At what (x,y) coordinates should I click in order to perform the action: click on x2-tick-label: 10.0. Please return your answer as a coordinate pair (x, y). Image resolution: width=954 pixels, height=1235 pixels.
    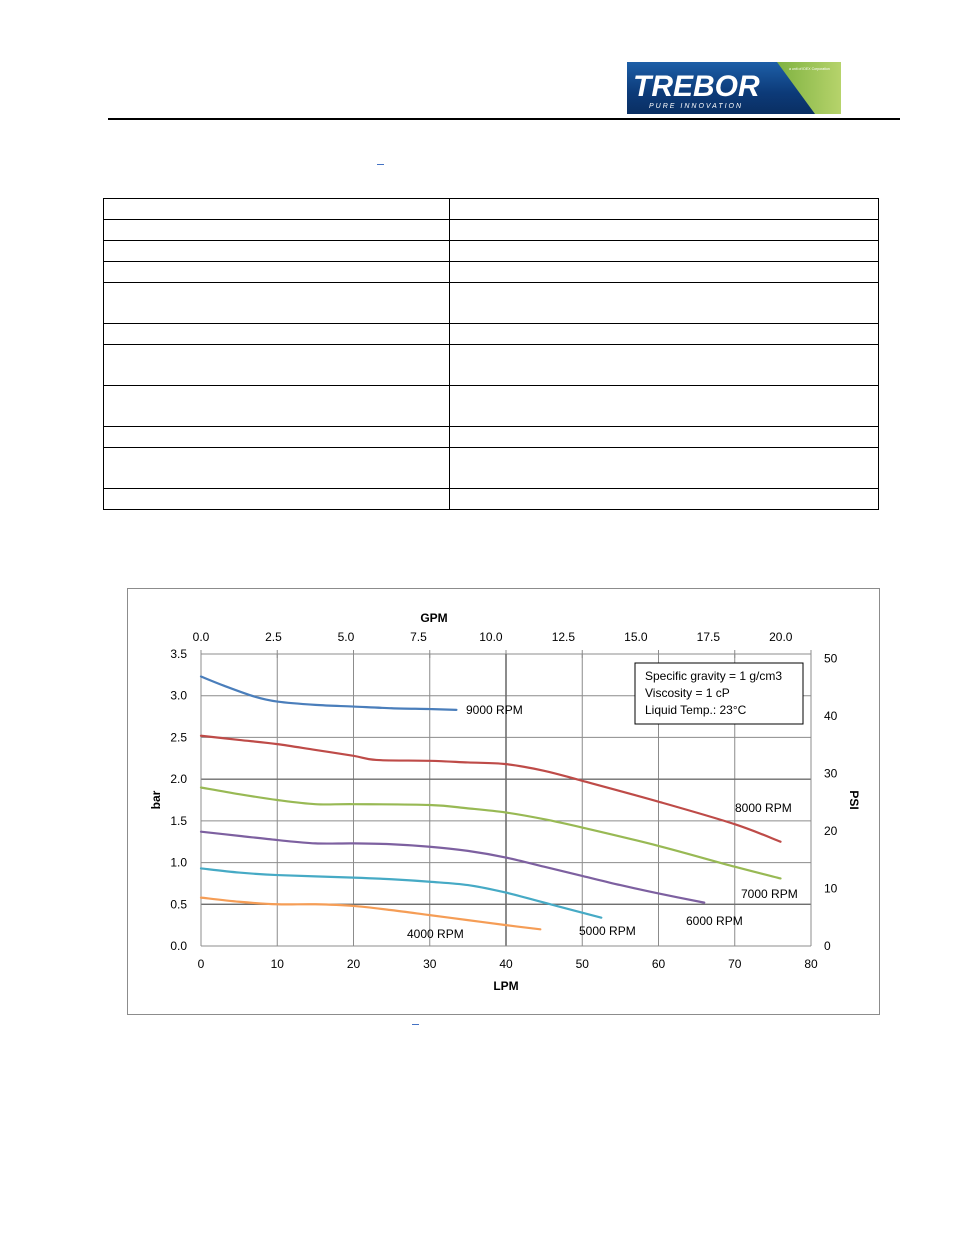
    Looking at the image, I should click on (491, 637).